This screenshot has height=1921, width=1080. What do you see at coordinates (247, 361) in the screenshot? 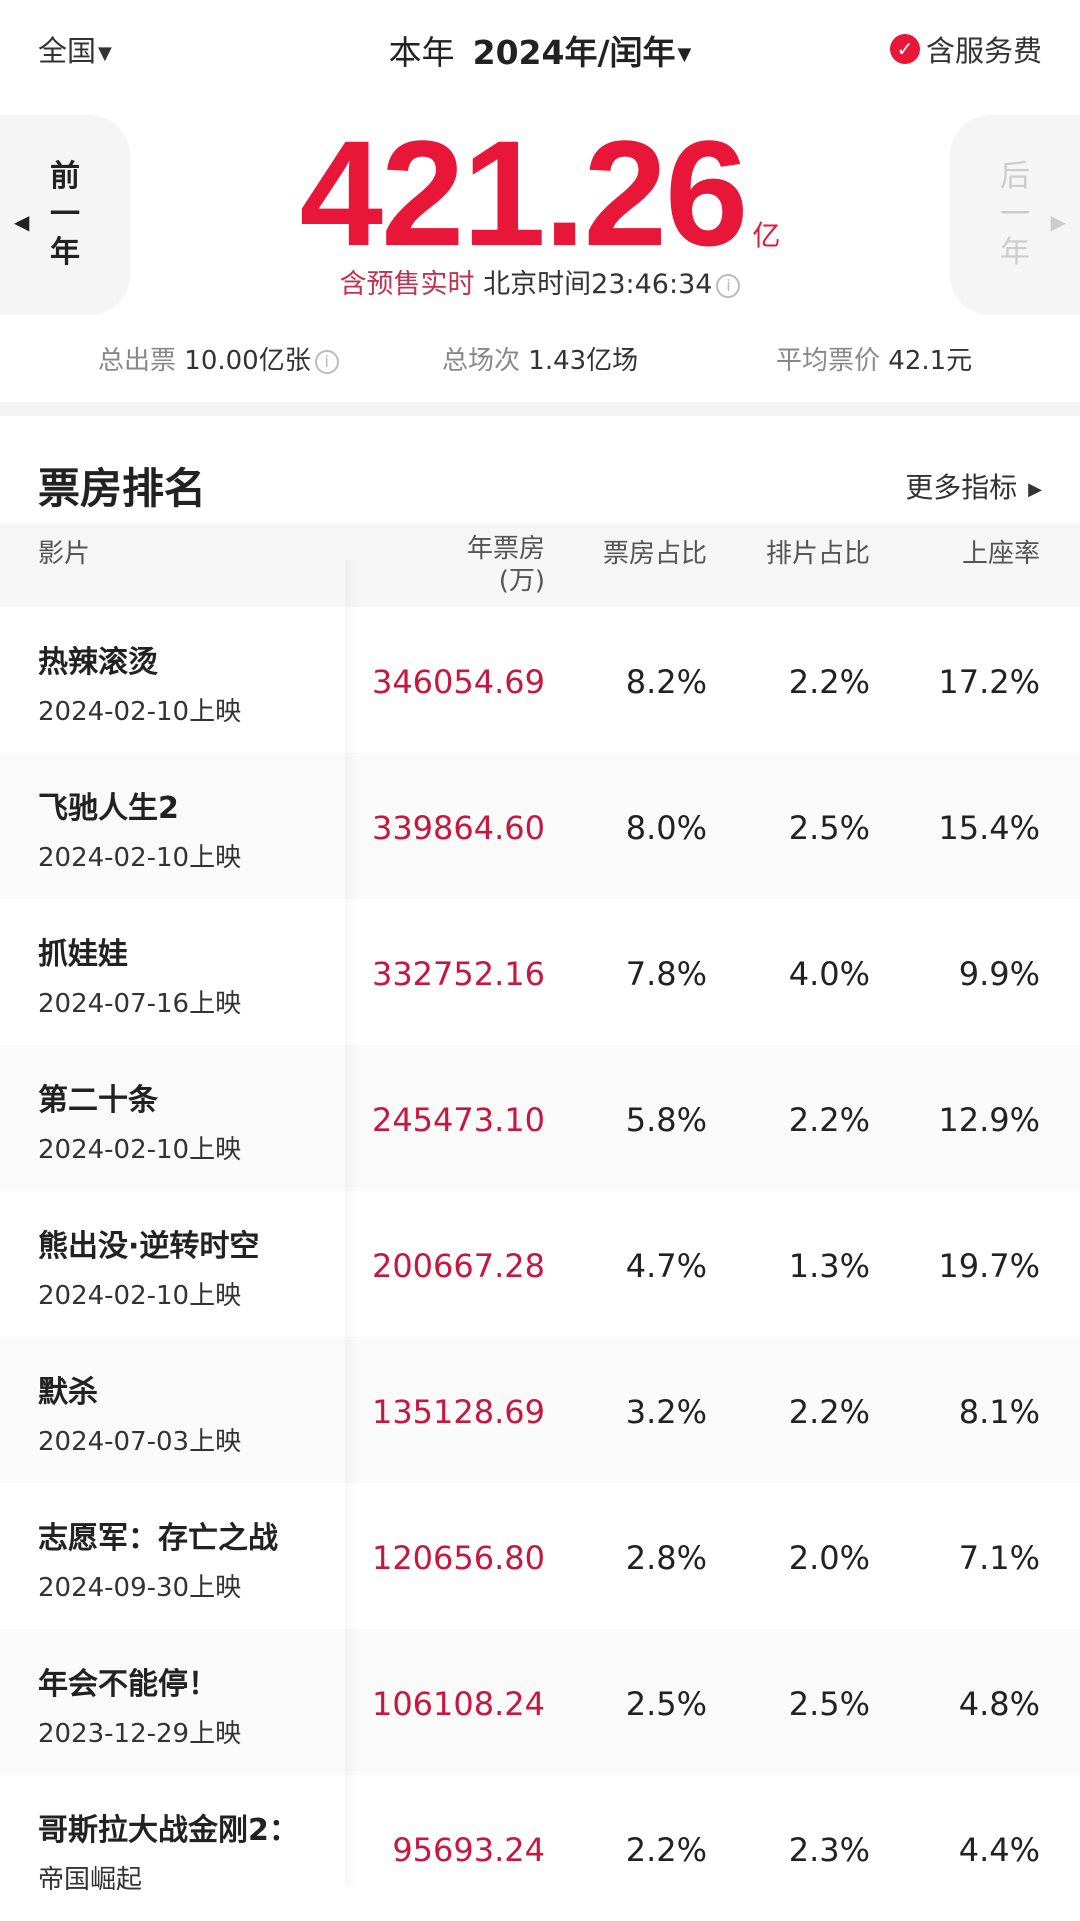
I see `stat-value: 10.00亿张` at bounding box center [247, 361].